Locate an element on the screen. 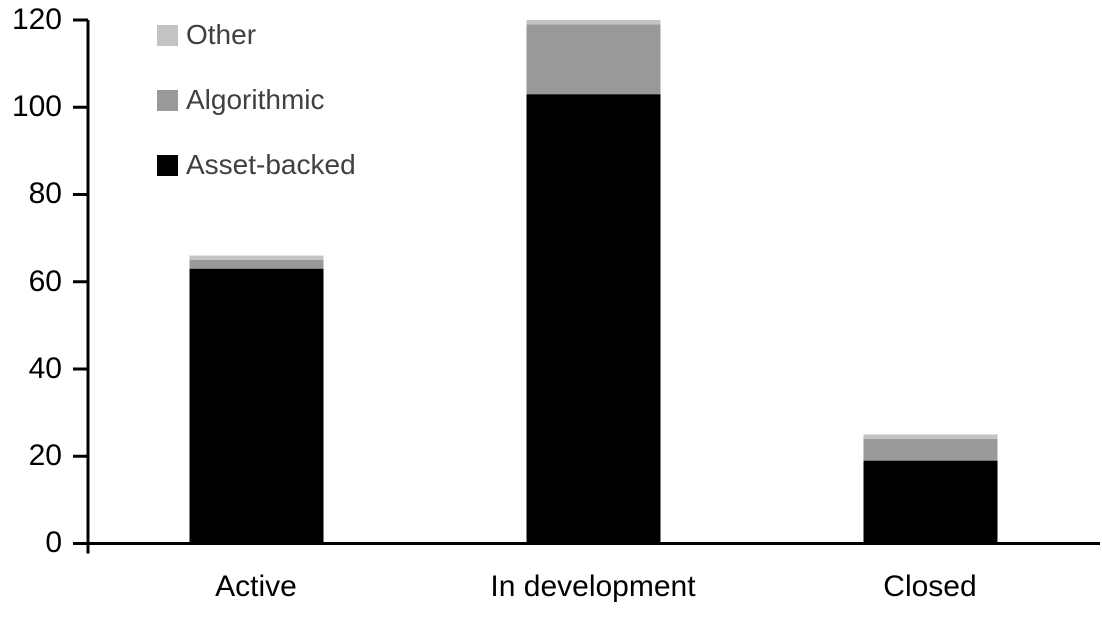  legend-item-asset-backed: Asset-backed is located at coordinates (256, 164).